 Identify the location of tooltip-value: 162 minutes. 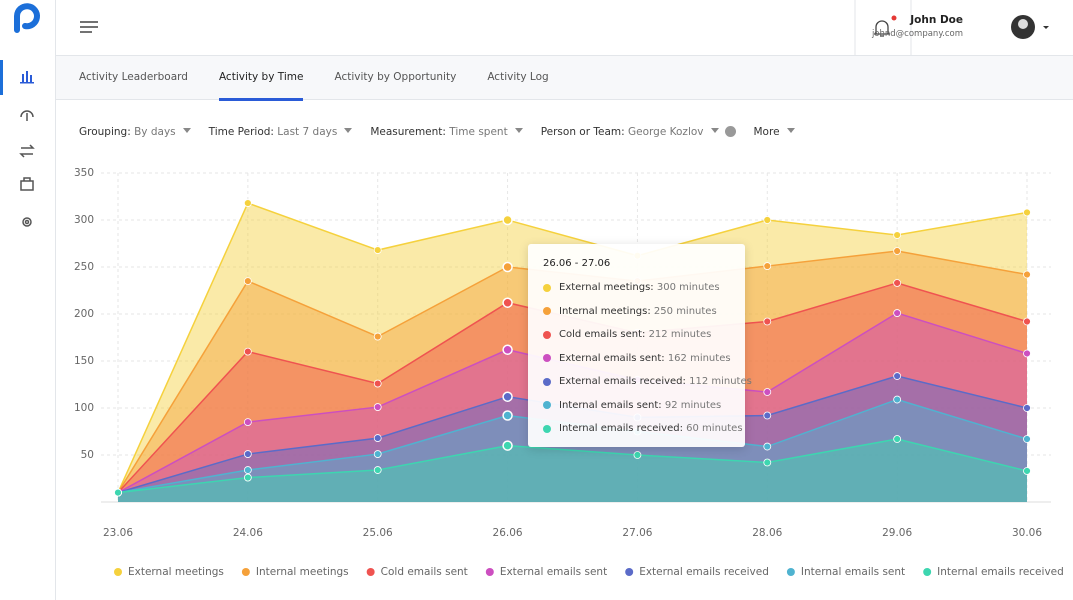
(699, 358).